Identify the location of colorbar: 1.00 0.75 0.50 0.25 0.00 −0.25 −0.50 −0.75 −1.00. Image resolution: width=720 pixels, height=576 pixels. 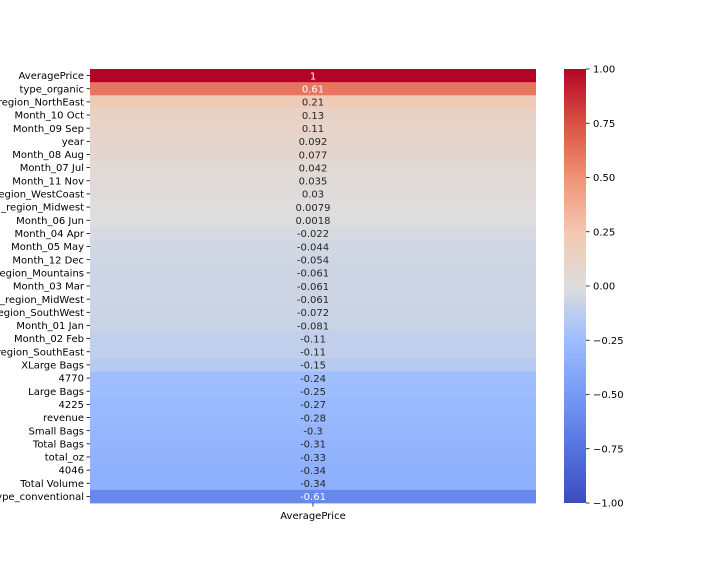
(594, 287).